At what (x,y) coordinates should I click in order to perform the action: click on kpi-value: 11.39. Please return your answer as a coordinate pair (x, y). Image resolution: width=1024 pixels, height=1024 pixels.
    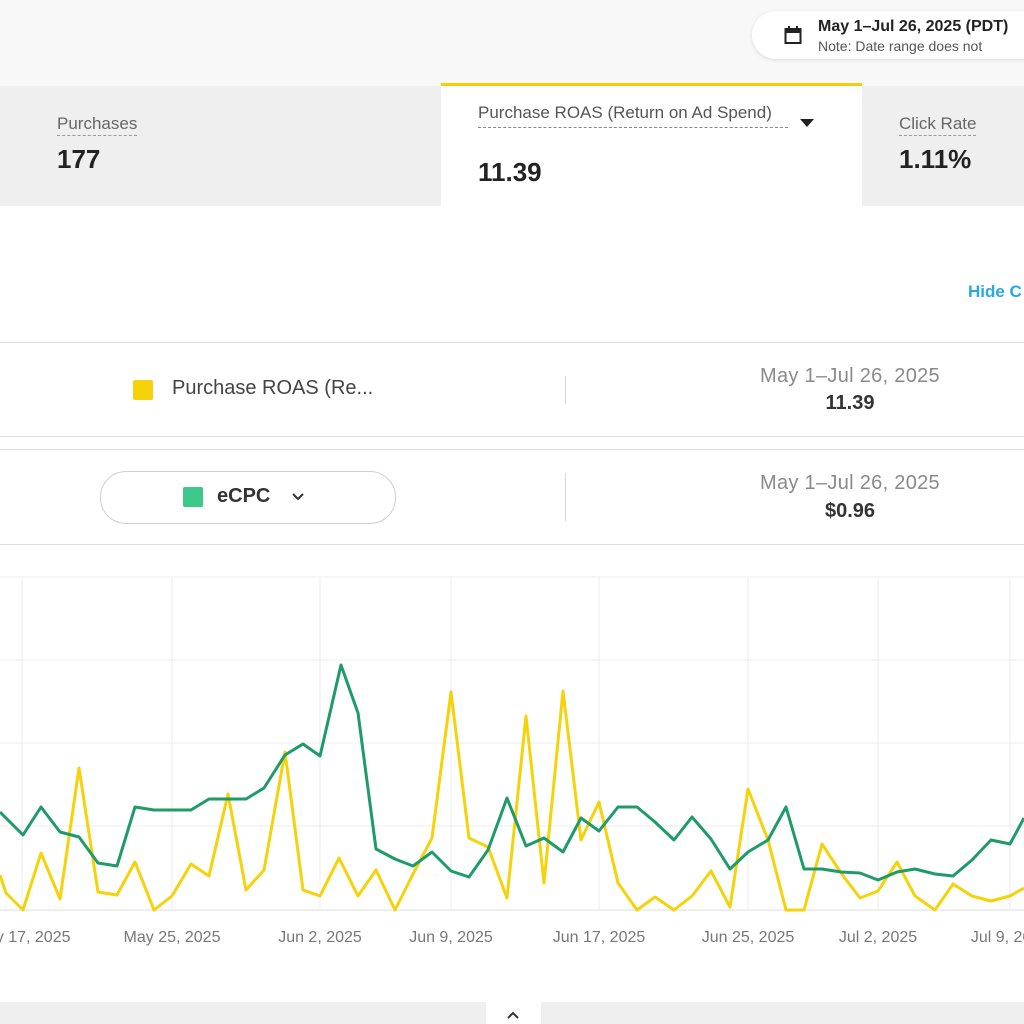
    Looking at the image, I should click on (510, 172).